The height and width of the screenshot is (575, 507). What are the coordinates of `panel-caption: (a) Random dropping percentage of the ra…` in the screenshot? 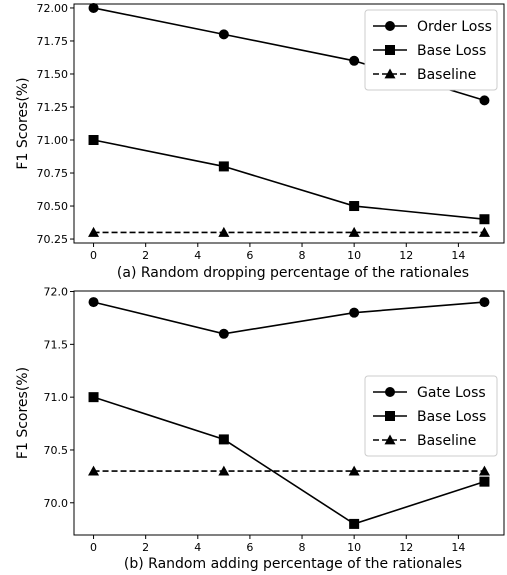 It's located at (293, 273).